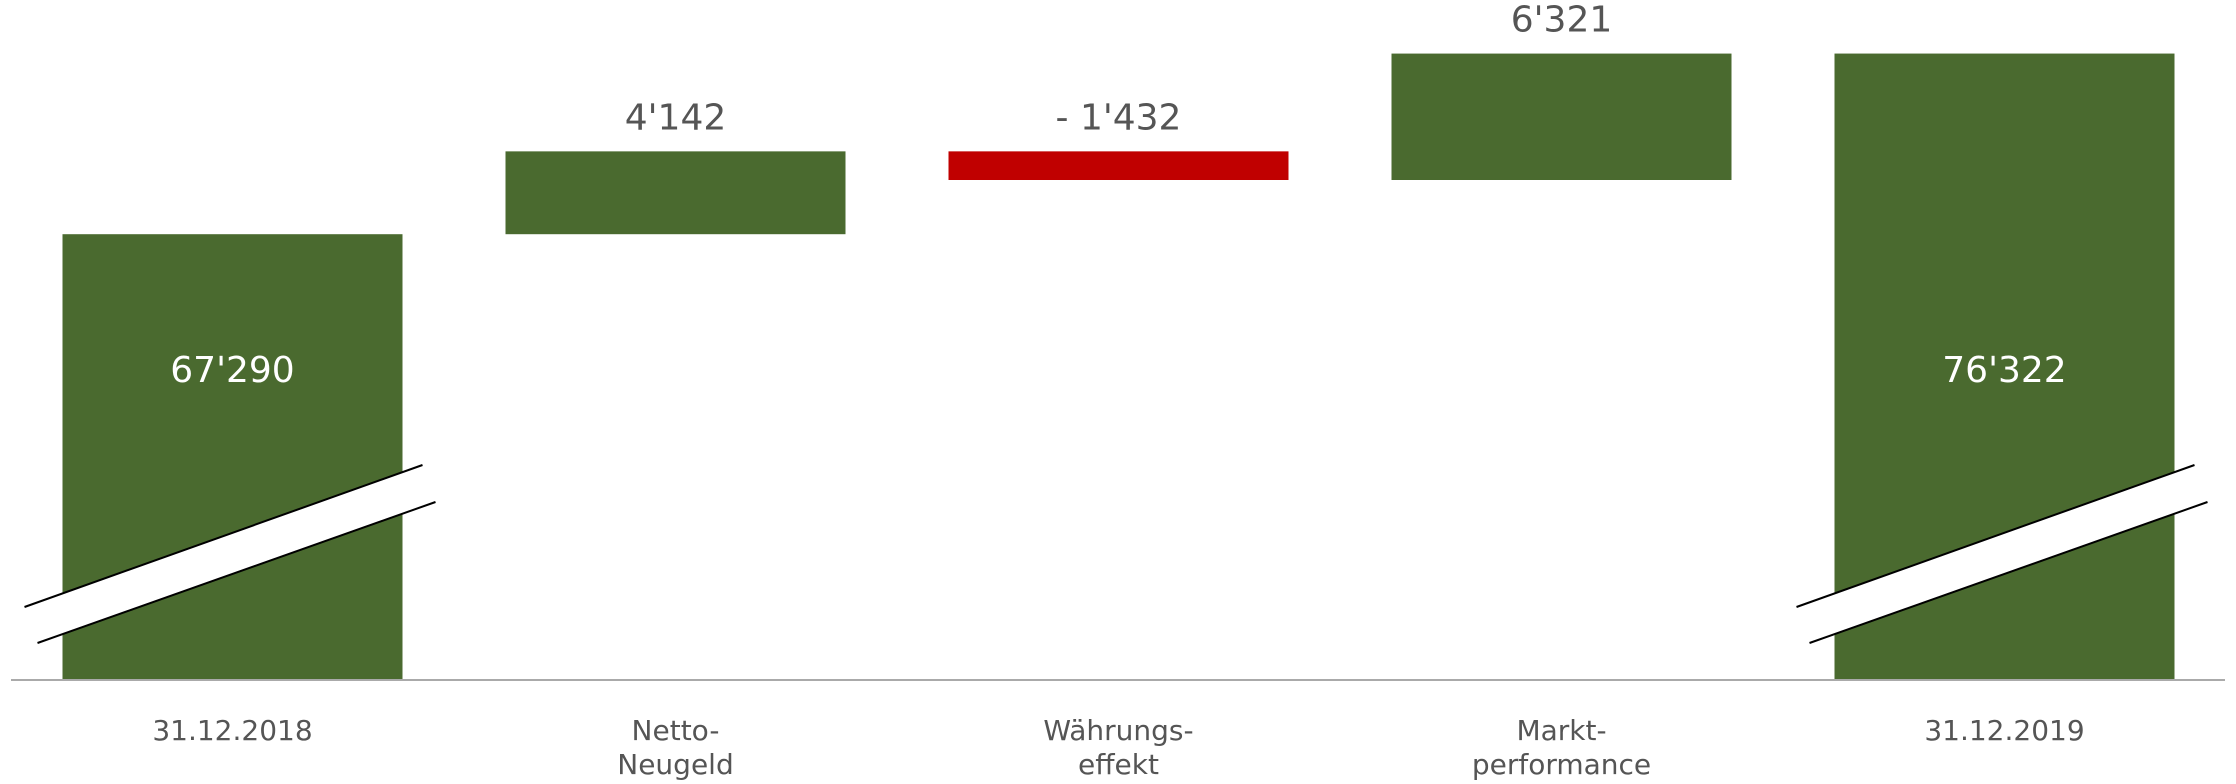  I want to click on x-tick-label: Währungs- effekt, so click(1118, 747).